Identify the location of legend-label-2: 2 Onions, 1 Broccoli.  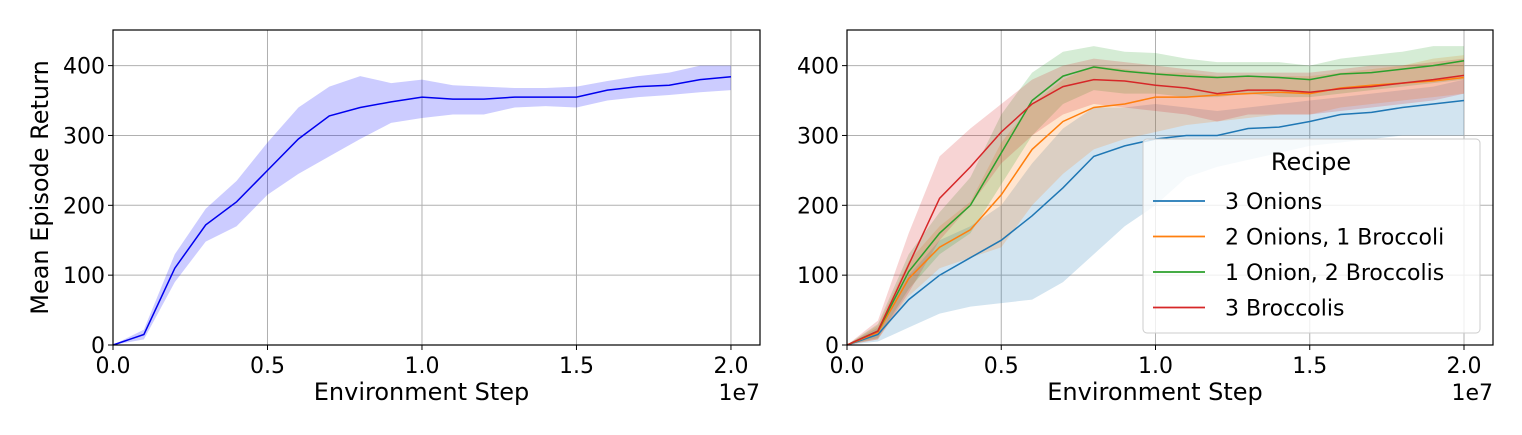
(1334, 238).